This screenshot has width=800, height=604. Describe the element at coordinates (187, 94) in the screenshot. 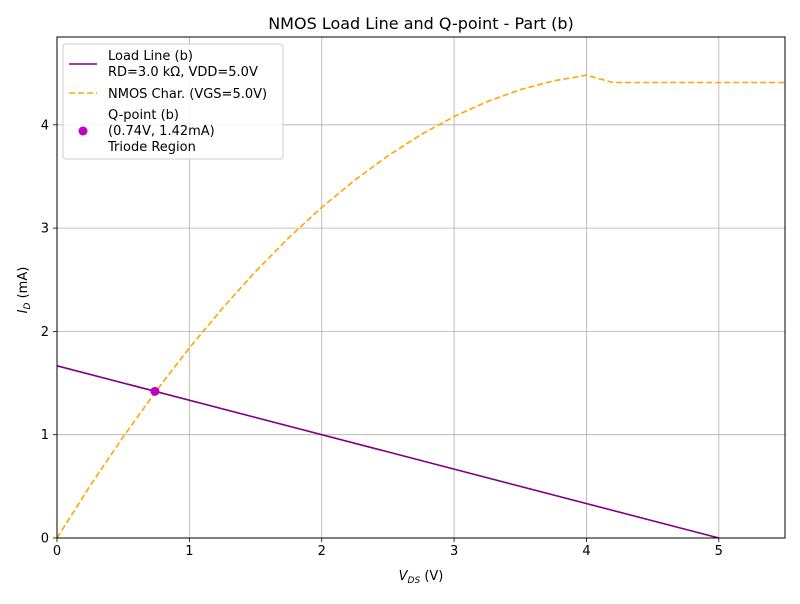

I see `legend-label-nmos-char: NMOS Char. (VGS=5.0V)` at that location.